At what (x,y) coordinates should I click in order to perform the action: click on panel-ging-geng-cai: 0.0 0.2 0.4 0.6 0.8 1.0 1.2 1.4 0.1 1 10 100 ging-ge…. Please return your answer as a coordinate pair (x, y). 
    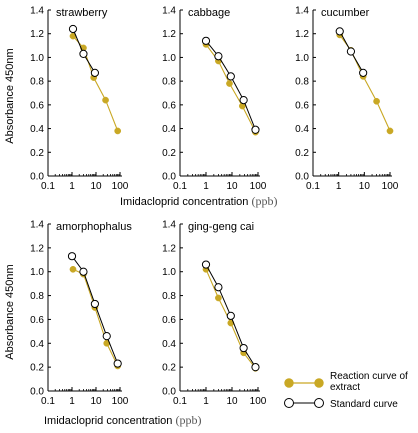
    Looking at the image, I should click on (214, 314).